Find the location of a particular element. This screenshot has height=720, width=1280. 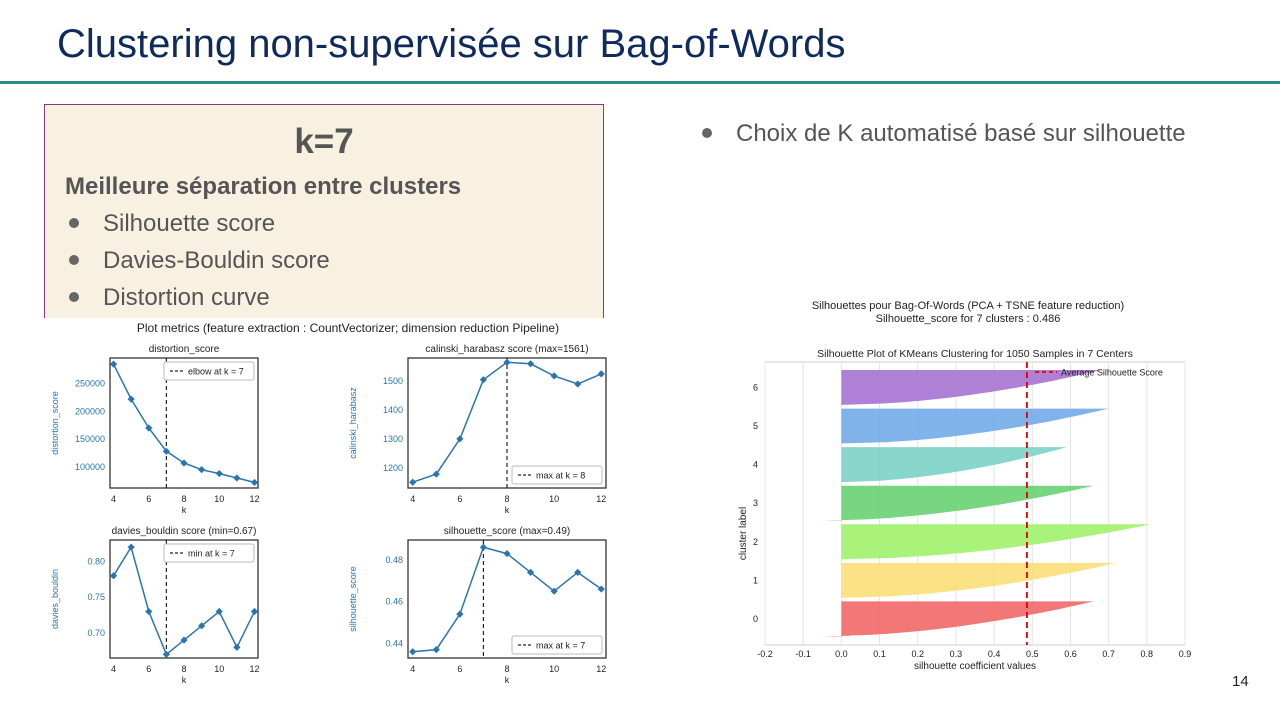

cluster-label: 1 is located at coordinates (755, 580).